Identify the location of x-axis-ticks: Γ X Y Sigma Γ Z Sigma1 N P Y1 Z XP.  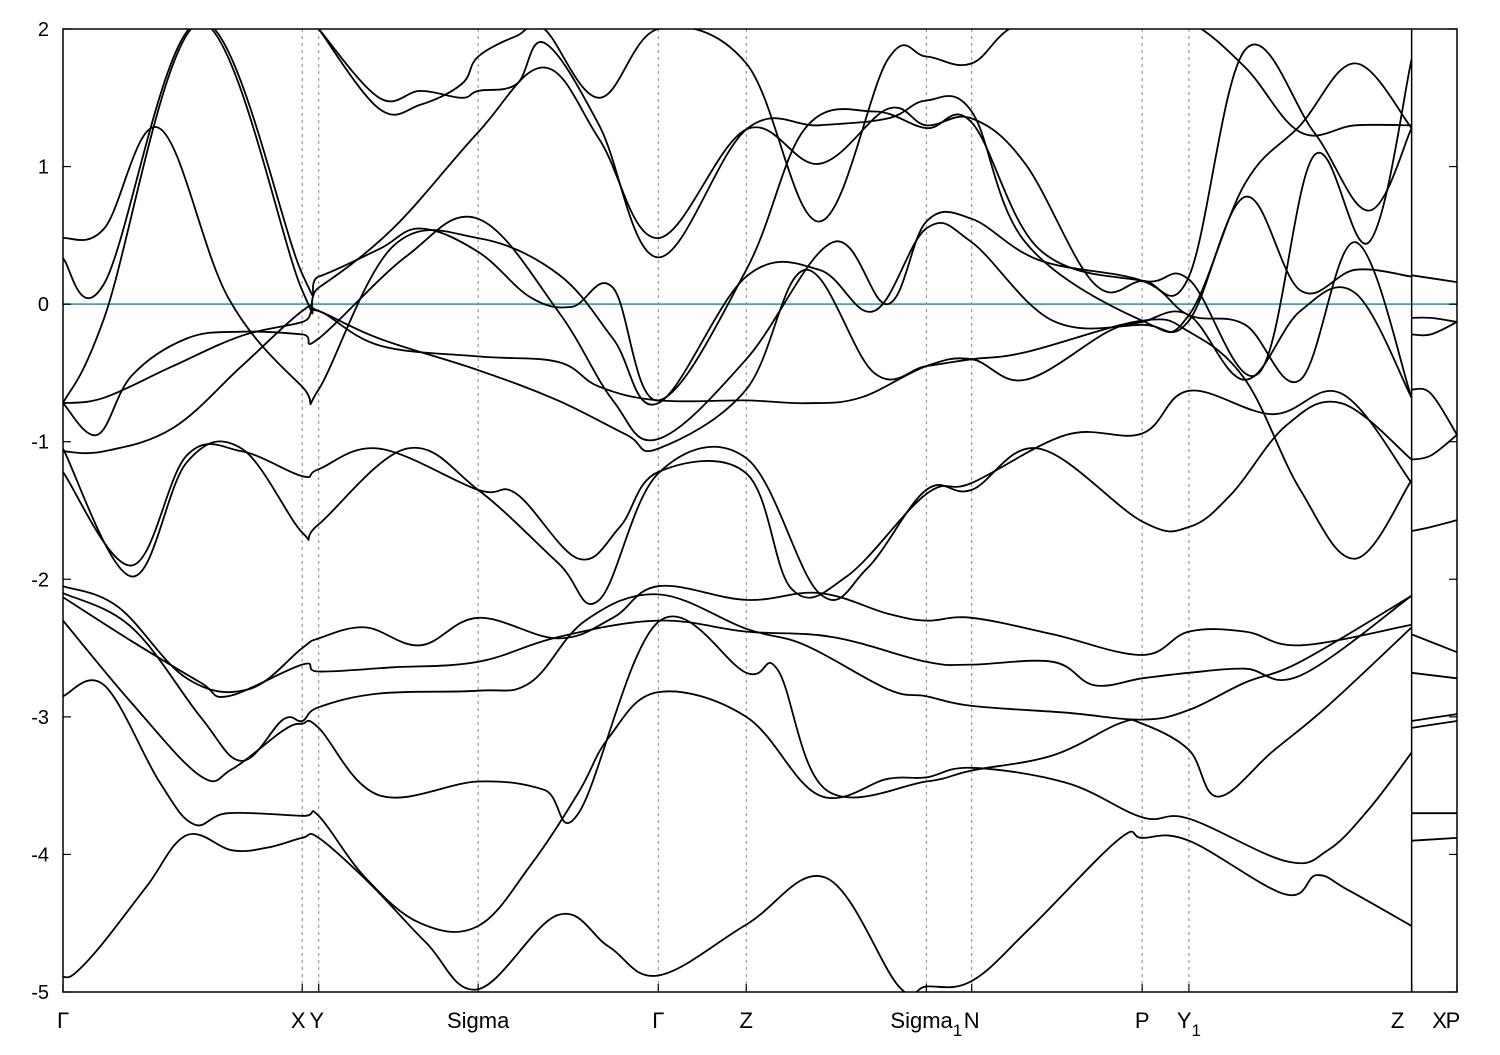
(758, 1012).